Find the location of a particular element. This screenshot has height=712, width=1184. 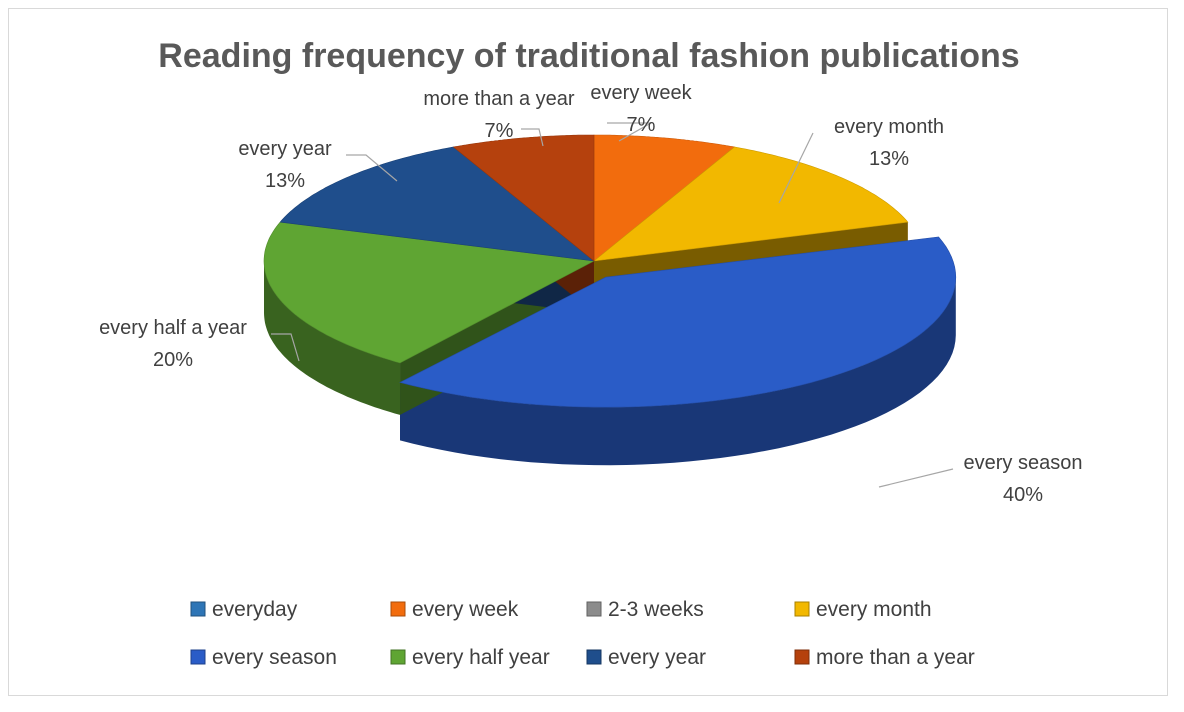

pie-slice-every-year is located at coordinates (437, 204).